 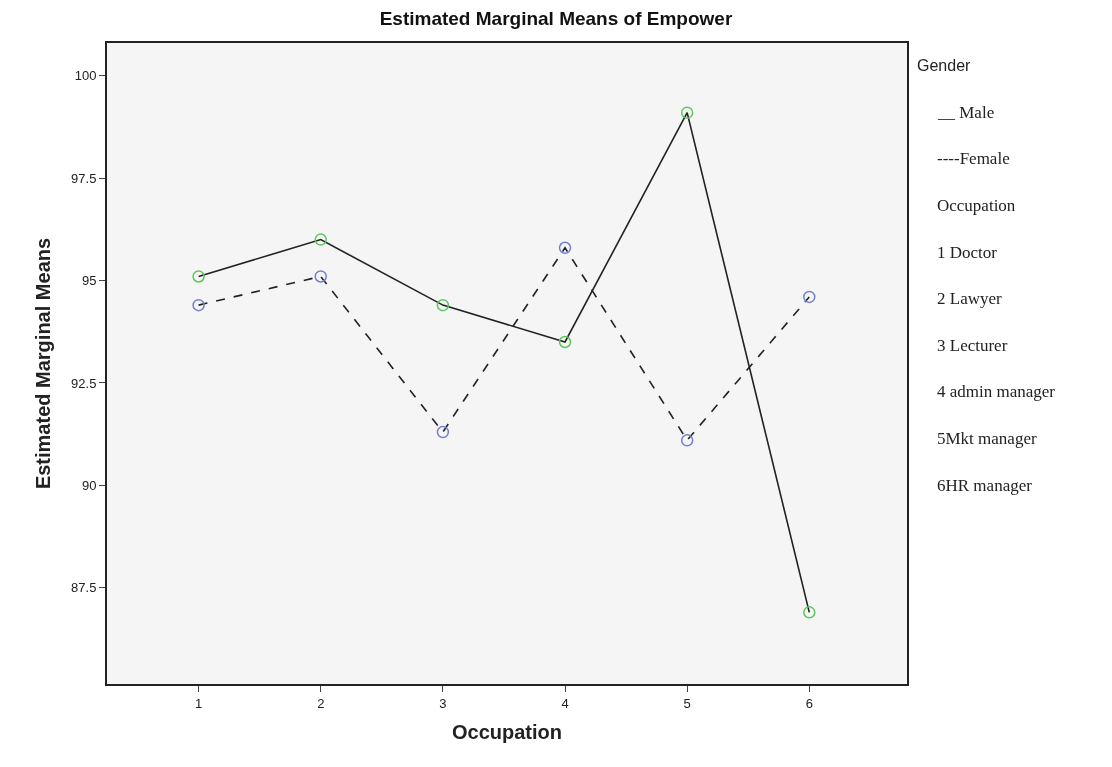 I want to click on x-tick-label: 4, so click(x=565, y=703).